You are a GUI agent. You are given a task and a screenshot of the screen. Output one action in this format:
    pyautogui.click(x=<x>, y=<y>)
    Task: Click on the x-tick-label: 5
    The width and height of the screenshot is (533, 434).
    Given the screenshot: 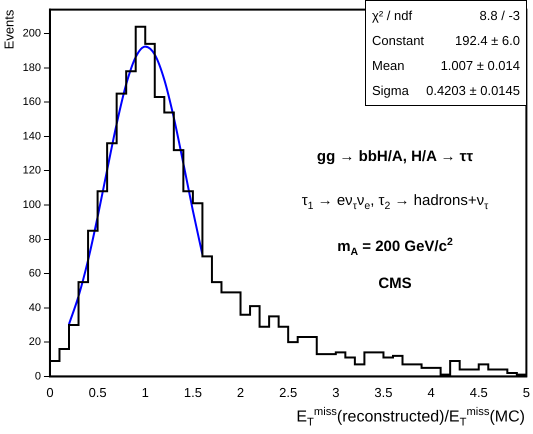 What is the action you would take?
    pyautogui.click(x=526, y=392)
    